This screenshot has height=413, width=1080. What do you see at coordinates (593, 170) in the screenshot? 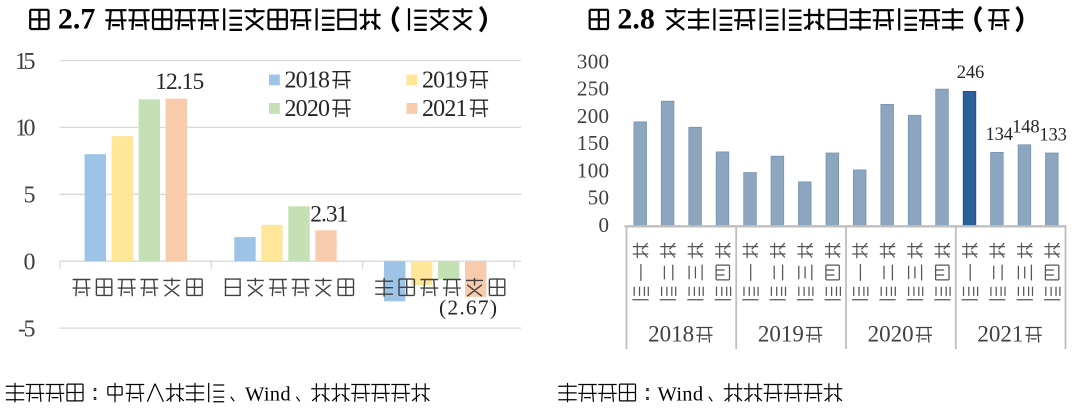
I see `svg-text: 100` at bounding box center [593, 170].